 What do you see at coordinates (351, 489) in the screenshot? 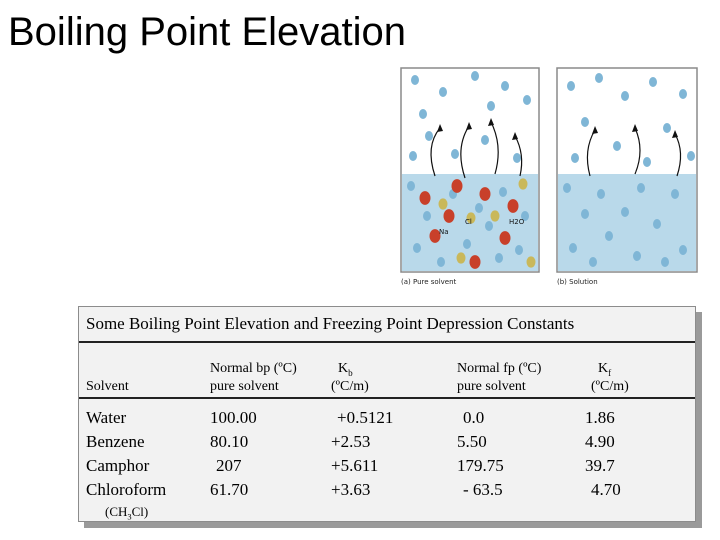
I see `table-cell: +3.63` at bounding box center [351, 489].